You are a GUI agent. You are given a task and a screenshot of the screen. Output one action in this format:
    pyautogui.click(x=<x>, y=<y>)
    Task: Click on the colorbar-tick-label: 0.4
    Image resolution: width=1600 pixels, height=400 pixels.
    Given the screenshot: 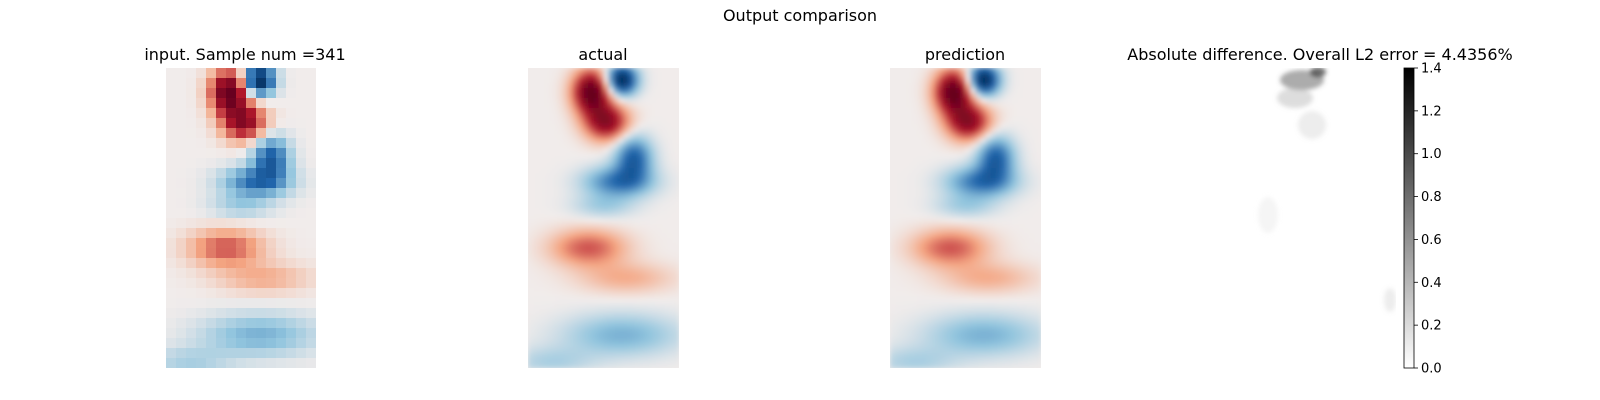 What is the action you would take?
    pyautogui.click(x=1431, y=283)
    